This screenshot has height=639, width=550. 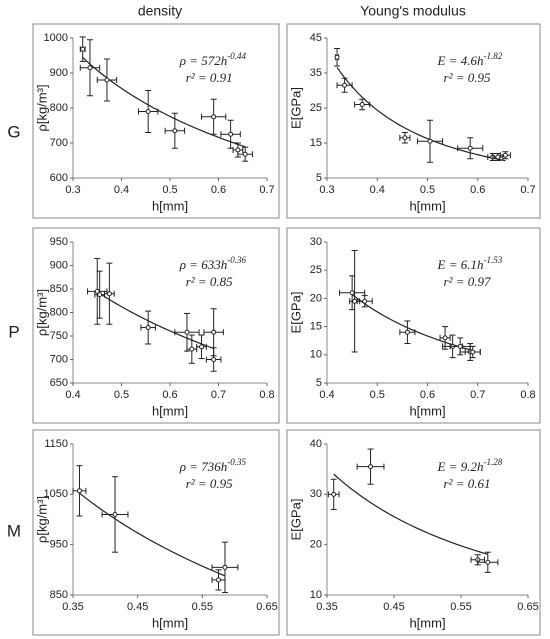 What do you see at coordinates (470, 465) in the screenshot?
I see `equation: E = 9.2h-1.28` at bounding box center [470, 465].